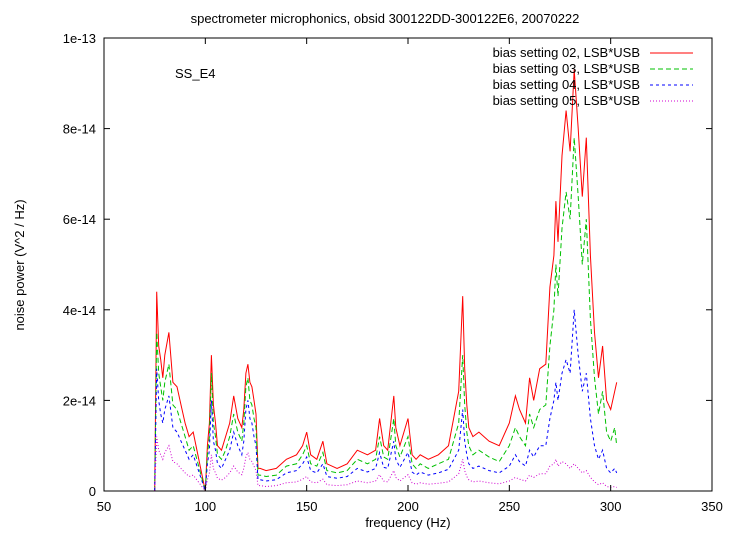 The width and height of the screenshot is (740, 540). I want to click on y-tick-label: 1e-13, so click(79, 38).